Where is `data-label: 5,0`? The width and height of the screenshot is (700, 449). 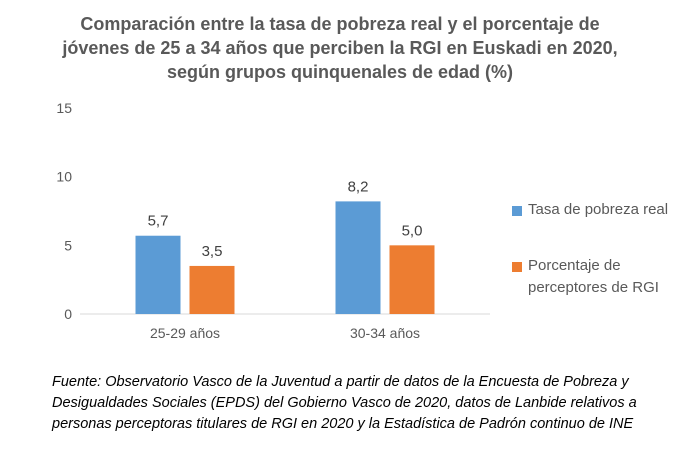 data-label: 5,0 is located at coordinates (412, 230).